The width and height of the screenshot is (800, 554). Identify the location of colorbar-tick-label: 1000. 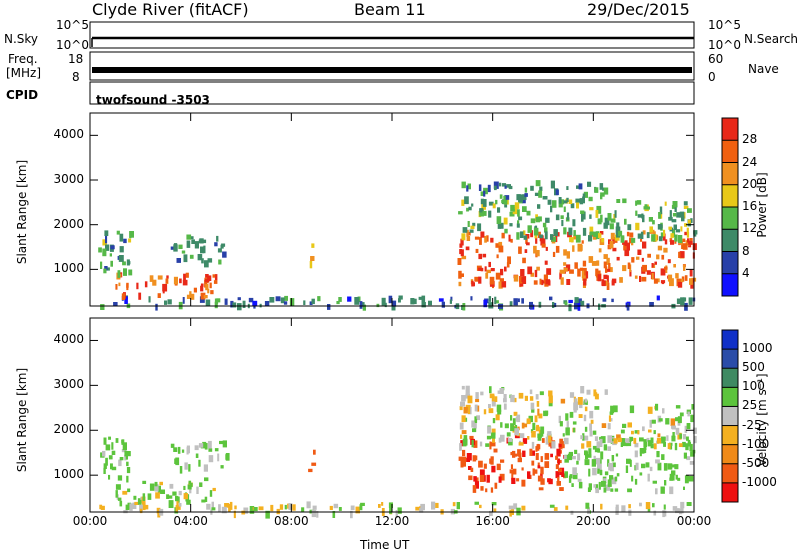
(757, 348).